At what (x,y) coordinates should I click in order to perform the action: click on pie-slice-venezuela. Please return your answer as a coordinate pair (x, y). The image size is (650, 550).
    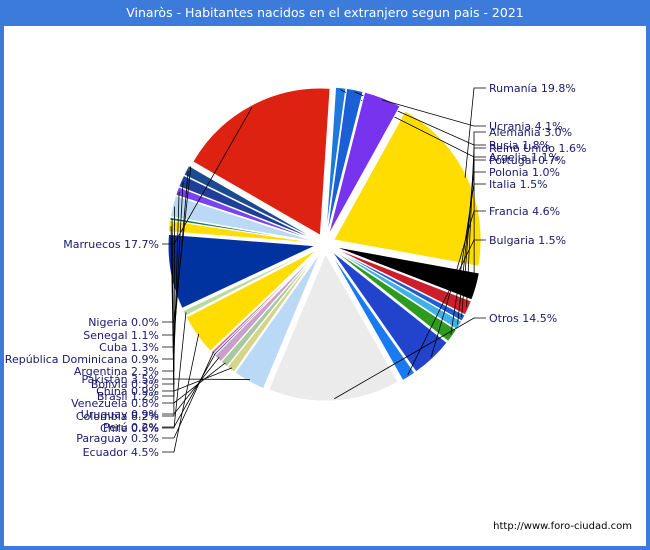
    Looking at the image, I should click on (269, 309).